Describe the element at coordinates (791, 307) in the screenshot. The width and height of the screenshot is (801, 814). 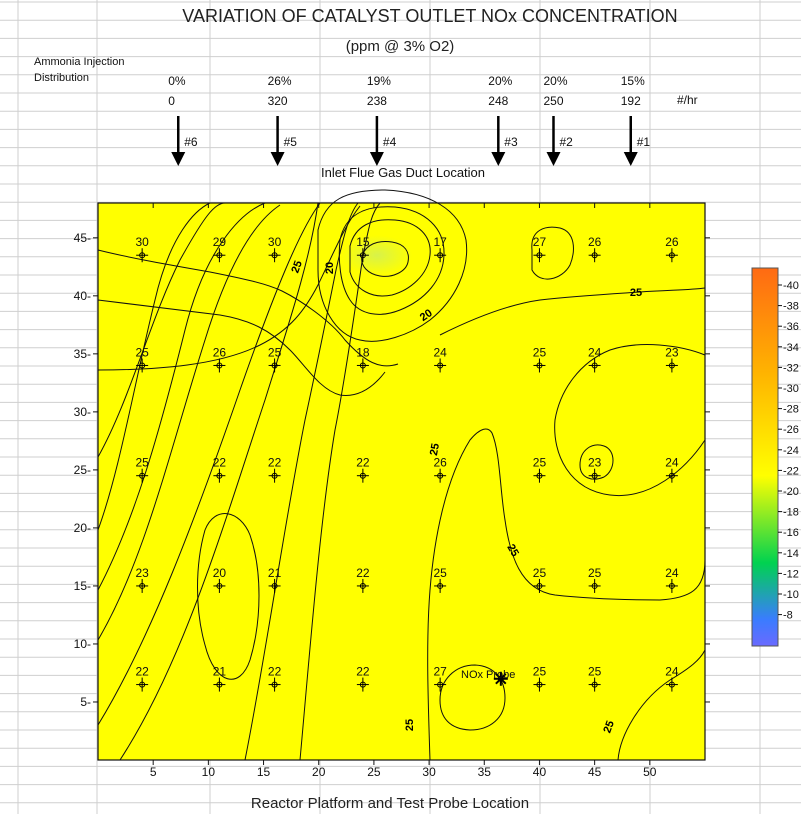
I see `colorbar-tick-label: -38` at that location.